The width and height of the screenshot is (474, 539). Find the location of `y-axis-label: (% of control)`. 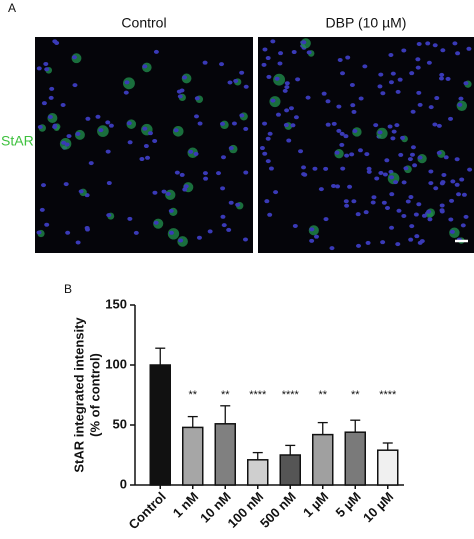

y-axis-label: (% of control) is located at coordinates (94, 395).